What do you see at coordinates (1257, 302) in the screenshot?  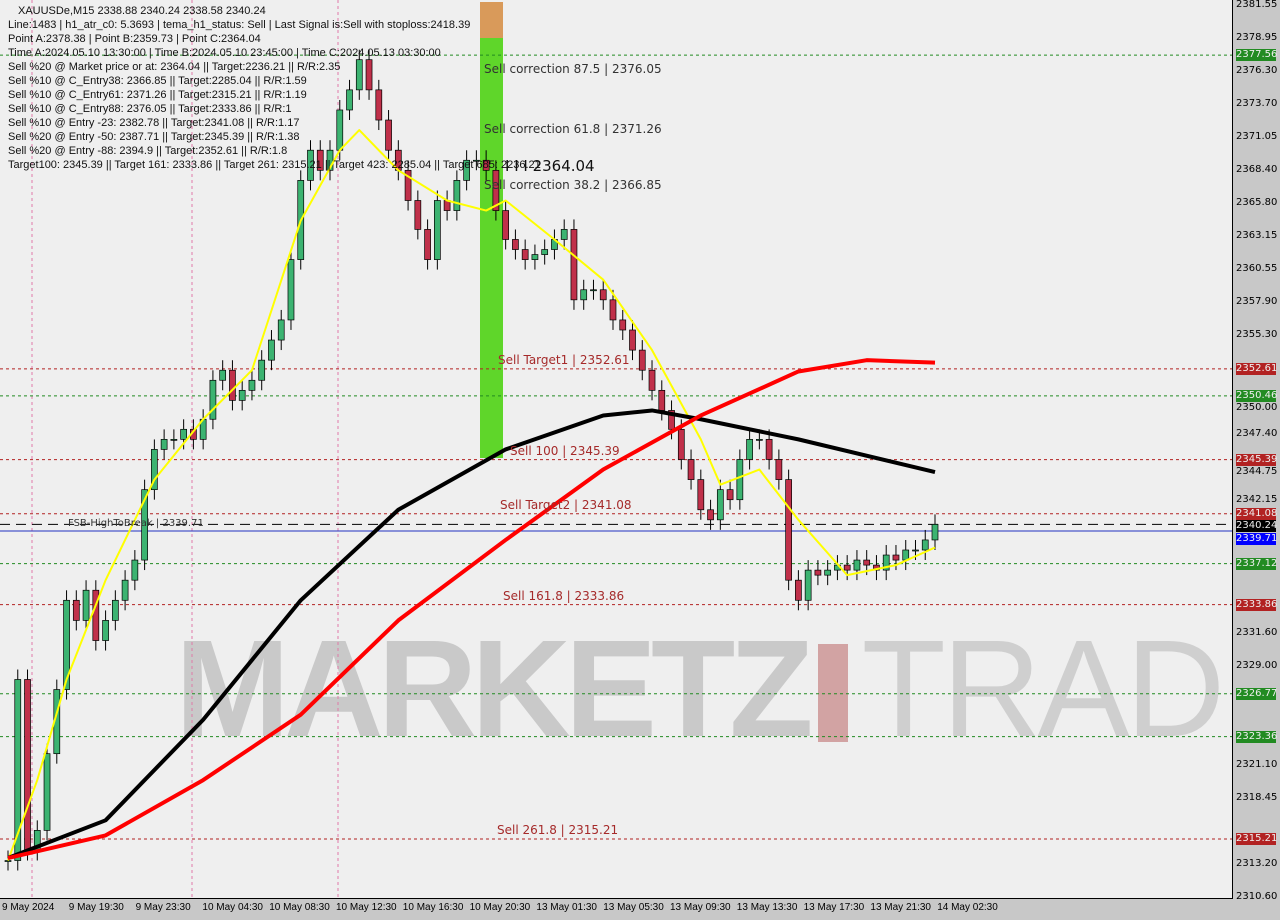 I see `y-tick-label: 2357.90` at bounding box center [1257, 302].